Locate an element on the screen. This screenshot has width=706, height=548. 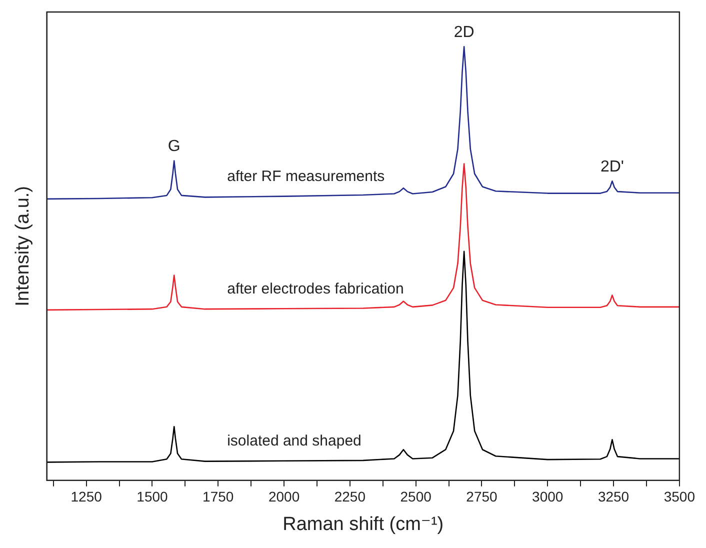
x-axis-title: Raman shift (cm⁻¹) is located at coordinates (363, 524).